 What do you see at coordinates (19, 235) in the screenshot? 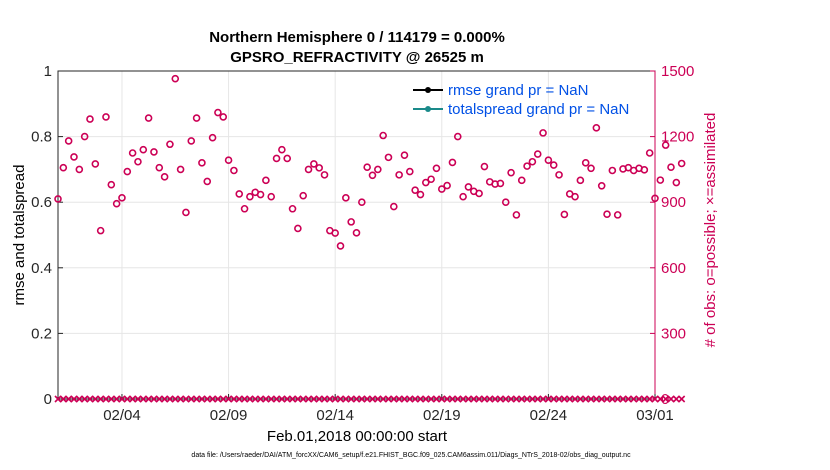
I see `y-axis-label-left: rmse and totalspread` at bounding box center [19, 235].